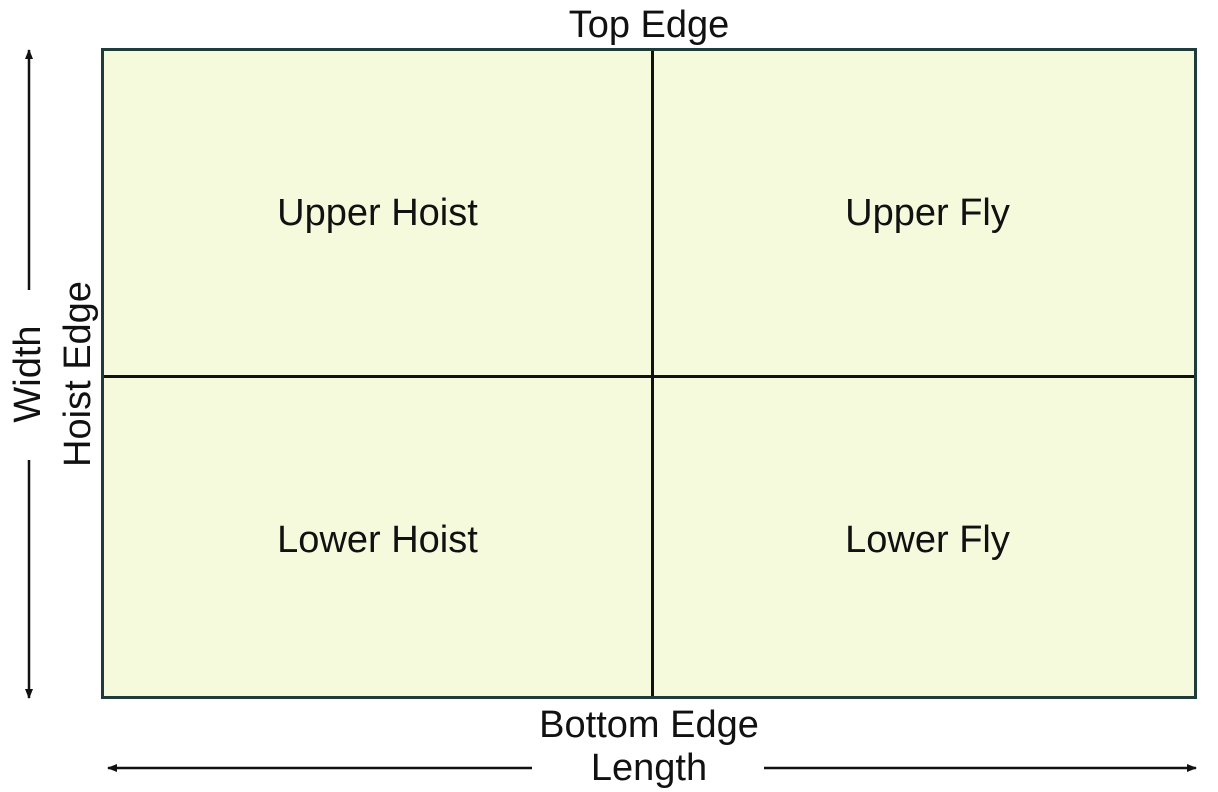 The height and width of the screenshot is (792, 1218). Describe the element at coordinates (649, 25) in the screenshot. I see `top-edge-label: Top Edge` at that location.